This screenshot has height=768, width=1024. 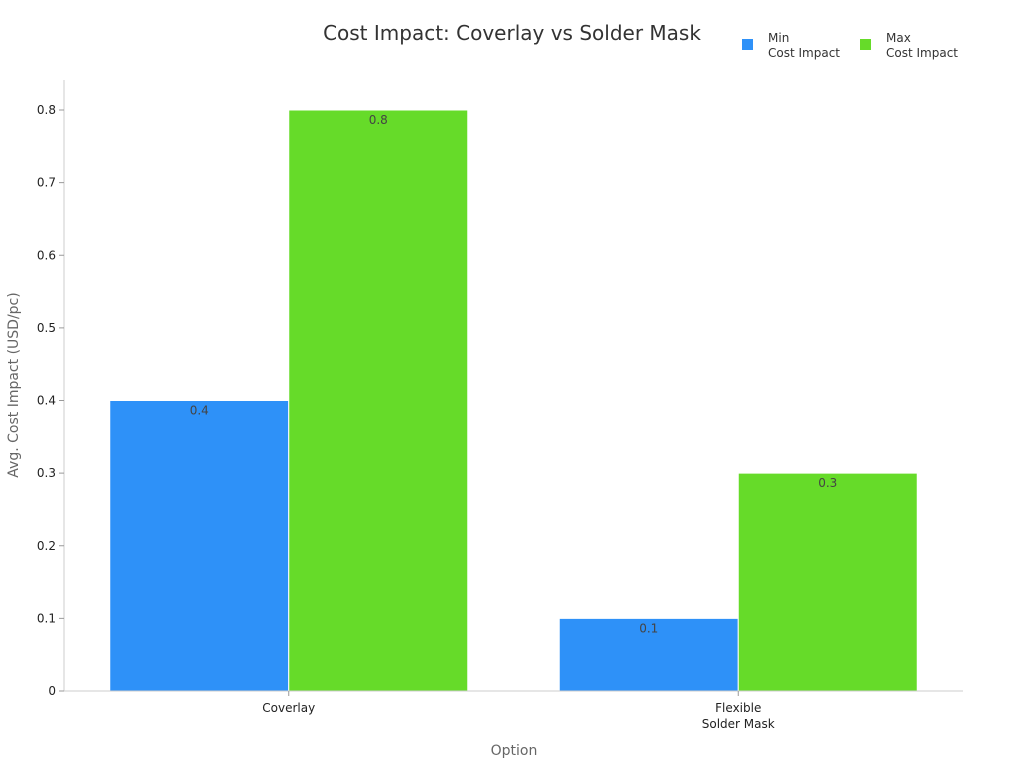 I want to click on y-tick-label: 0.2, so click(x=46, y=546).